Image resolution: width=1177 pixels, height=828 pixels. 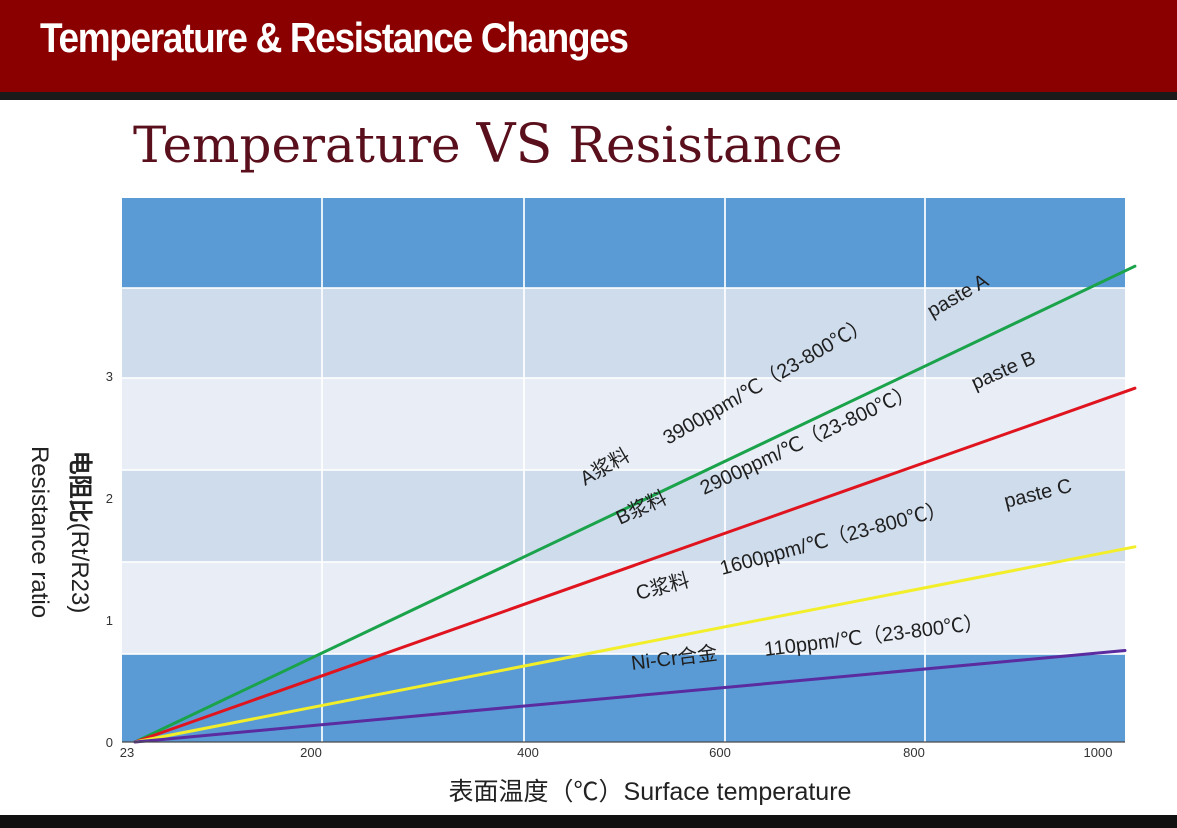 What do you see at coordinates (697, 145) in the screenshot?
I see `chart-title-part-c: Resistance` at bounding box center [697, 145].